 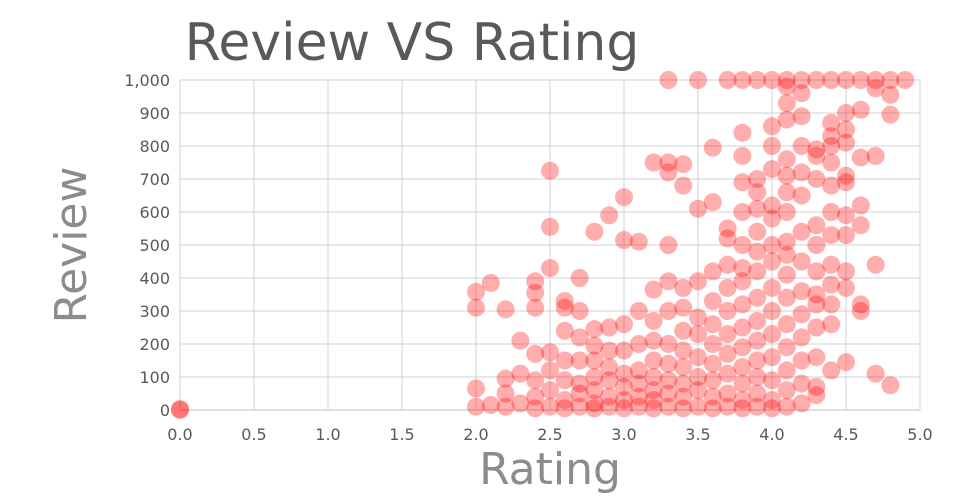 I want to click on y-tick-label: 100, so click(x=154, y=377).